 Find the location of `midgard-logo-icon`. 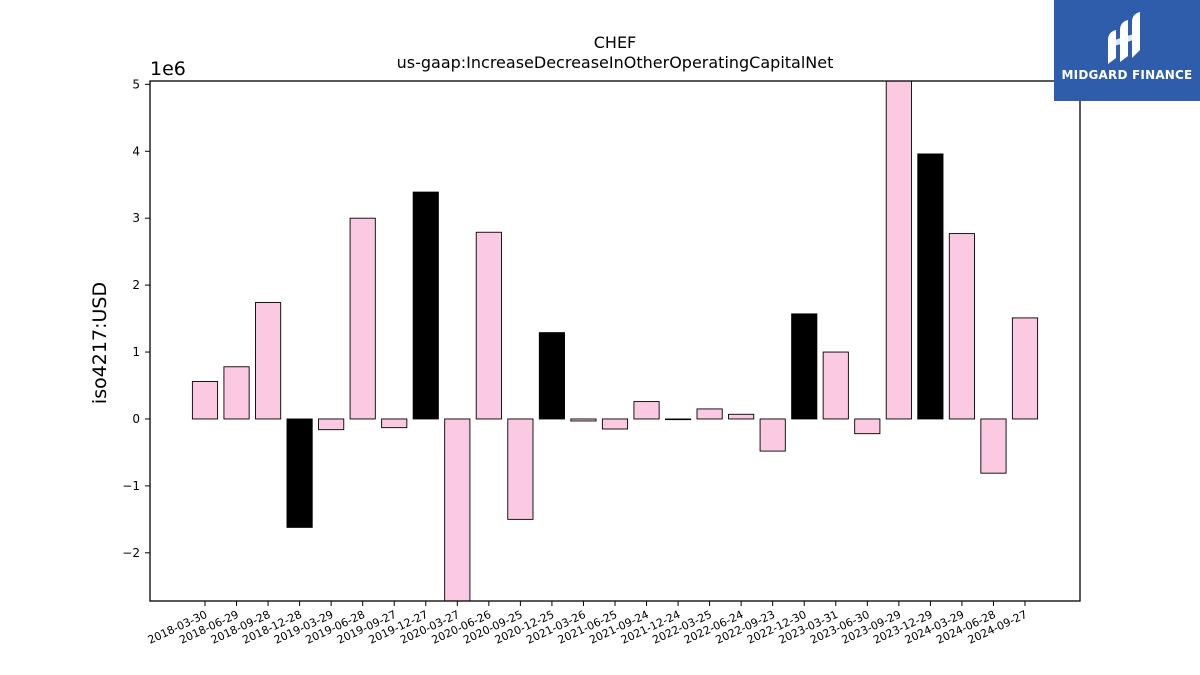

midgard-logo-icon is located at coordinates (1124, 38).